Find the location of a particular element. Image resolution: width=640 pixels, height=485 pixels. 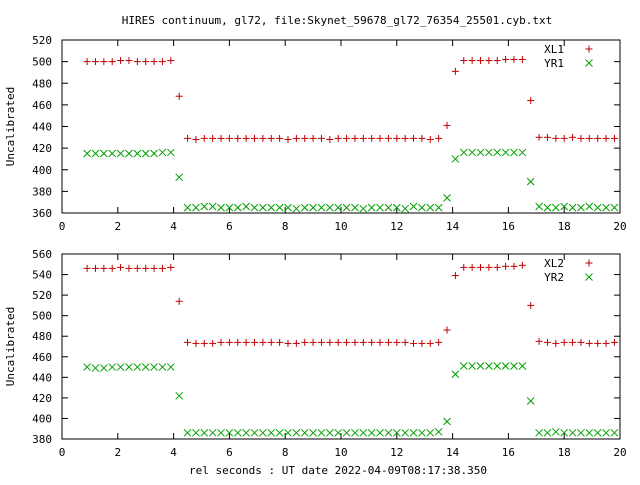

x-tick-label: 4 is located at coordinates (173, 226).